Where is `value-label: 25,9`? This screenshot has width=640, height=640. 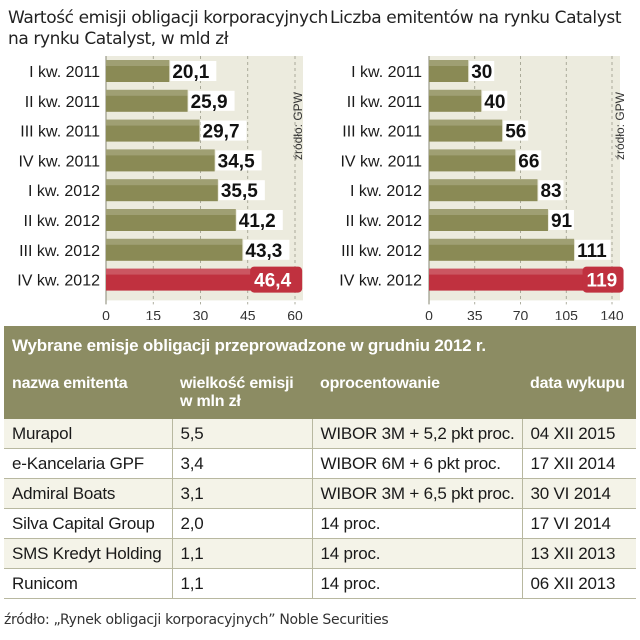
value-label: 25,9 is located at coordinates (209, 102).